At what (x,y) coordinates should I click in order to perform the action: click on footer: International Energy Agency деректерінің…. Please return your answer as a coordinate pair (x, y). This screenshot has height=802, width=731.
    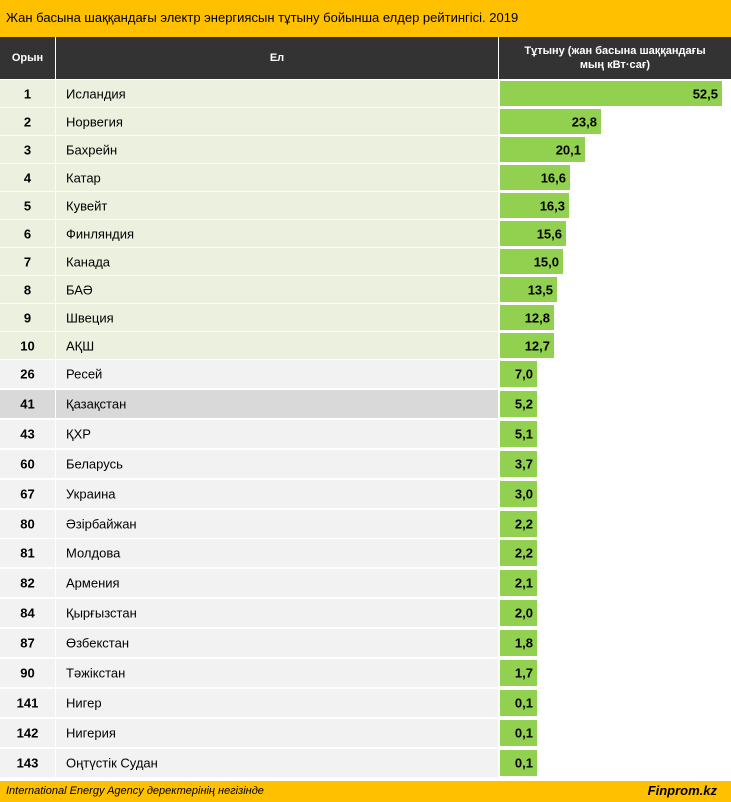
    Looking at the image, I should click on (365, 791).